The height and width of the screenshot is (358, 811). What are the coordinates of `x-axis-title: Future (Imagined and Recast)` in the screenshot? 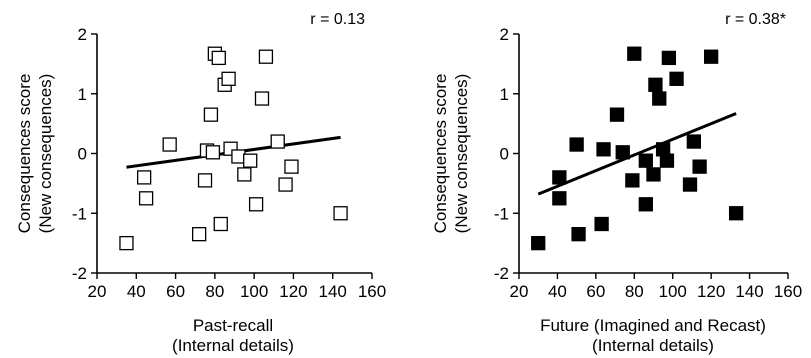 It's located at (653, 325).